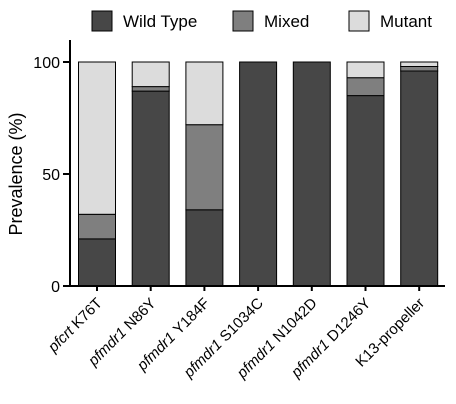 The width and height of the screenshot is (456, 404). I want to click on legend-label-mutant: Mutant, so click(406, 21).